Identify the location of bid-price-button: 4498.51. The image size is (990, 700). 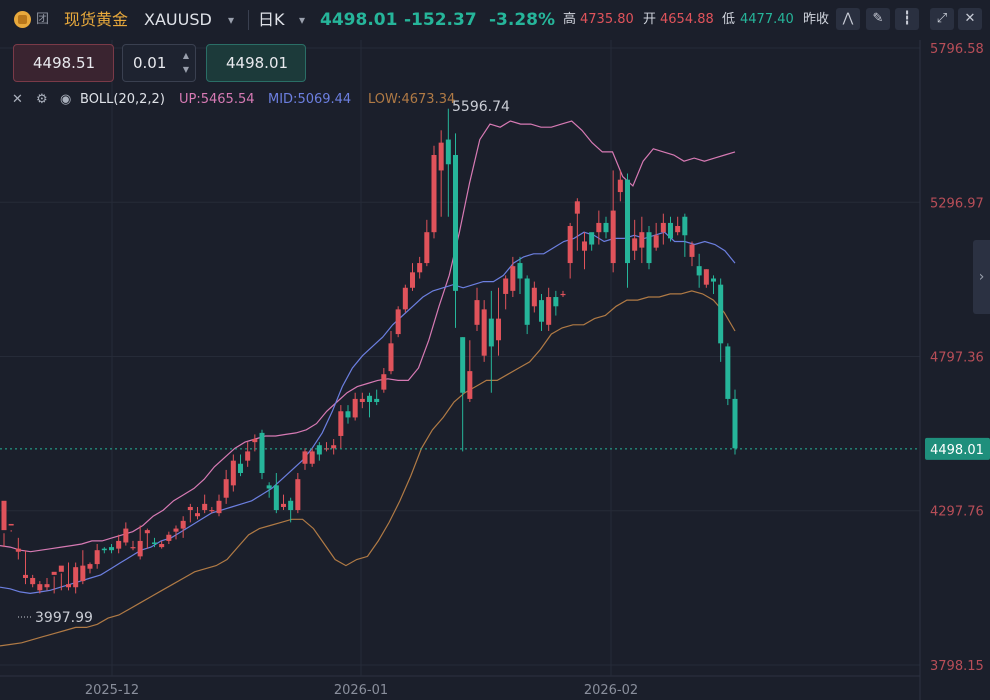
(63, 63).